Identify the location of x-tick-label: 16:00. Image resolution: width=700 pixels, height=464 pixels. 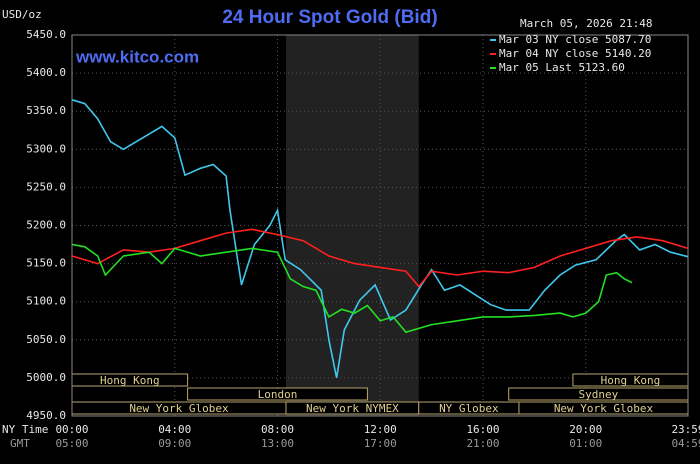
(482, 429).